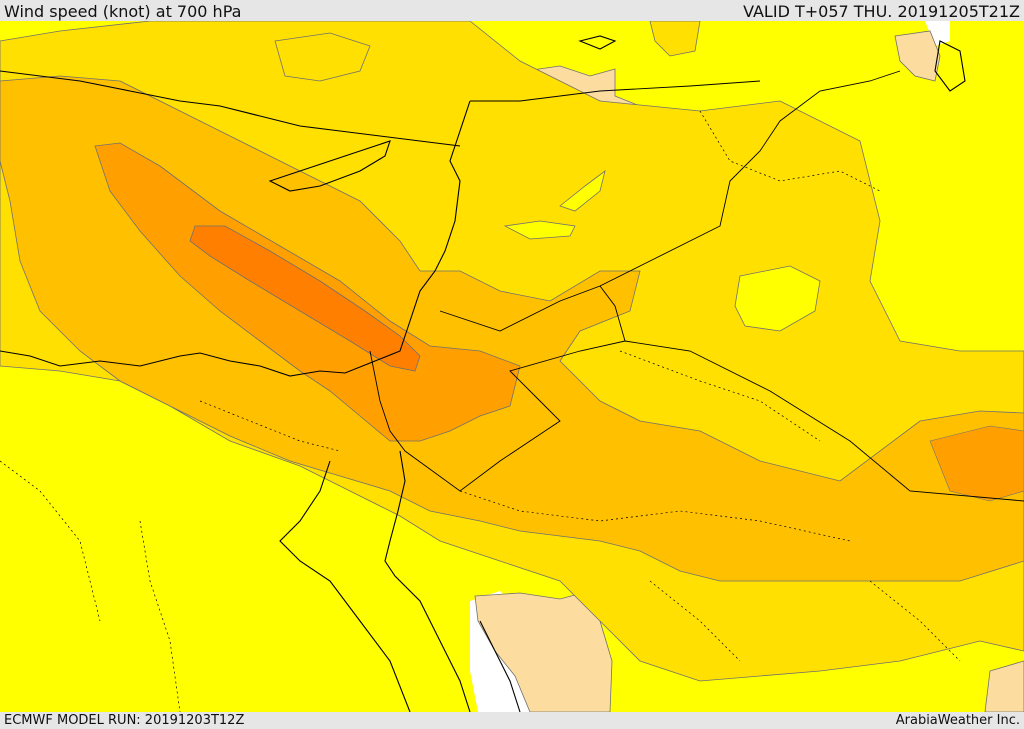  I want to click on gold-patch-north, so click(322, 57).